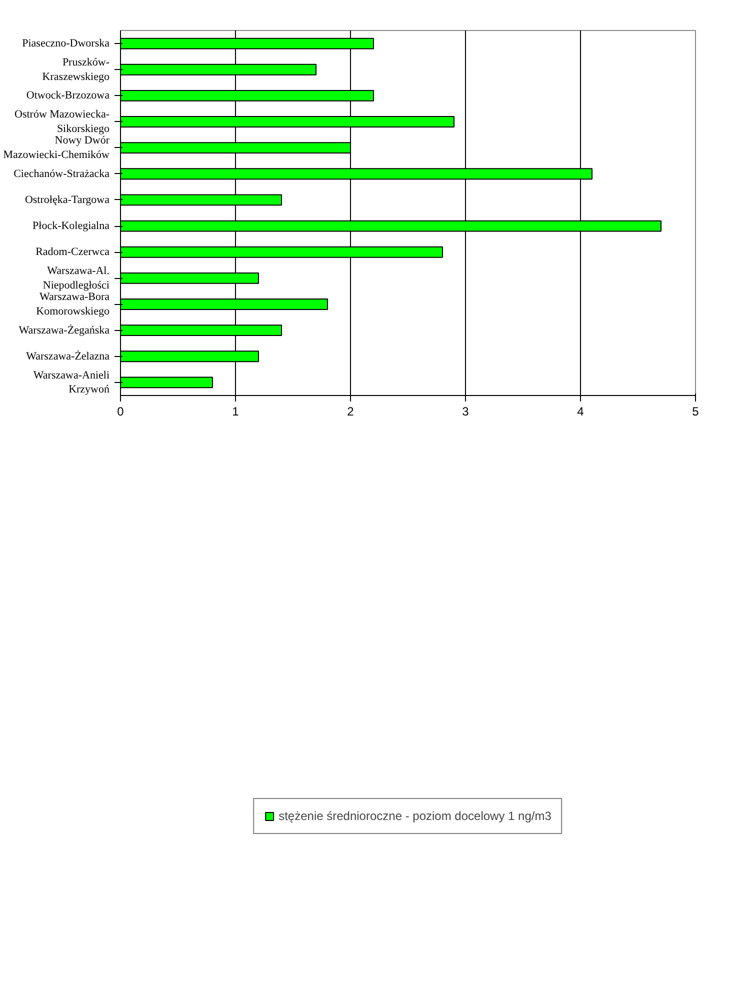 The image size is (731, 986). I want to click on x-tick-label: 5, so click(696, 411).